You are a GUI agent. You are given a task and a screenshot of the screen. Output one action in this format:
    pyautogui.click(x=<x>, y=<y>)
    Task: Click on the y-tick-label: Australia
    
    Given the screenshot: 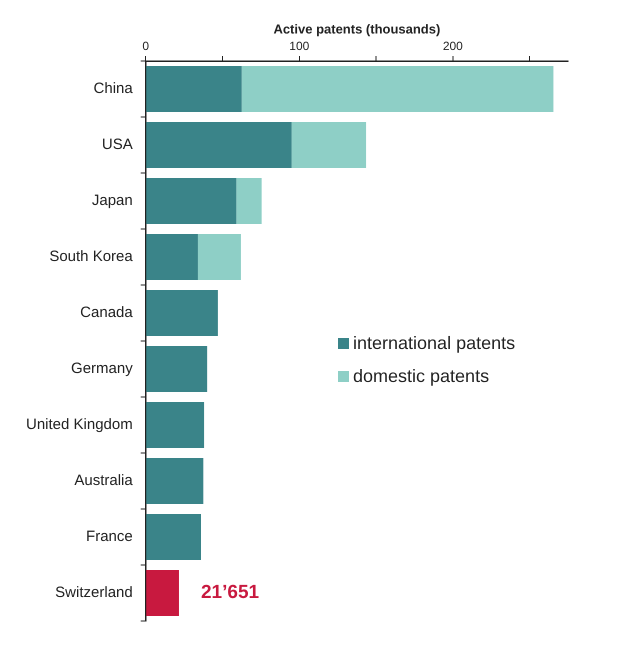 What is the action you would take?
    pyautogui.click(x=104, y=481)
    